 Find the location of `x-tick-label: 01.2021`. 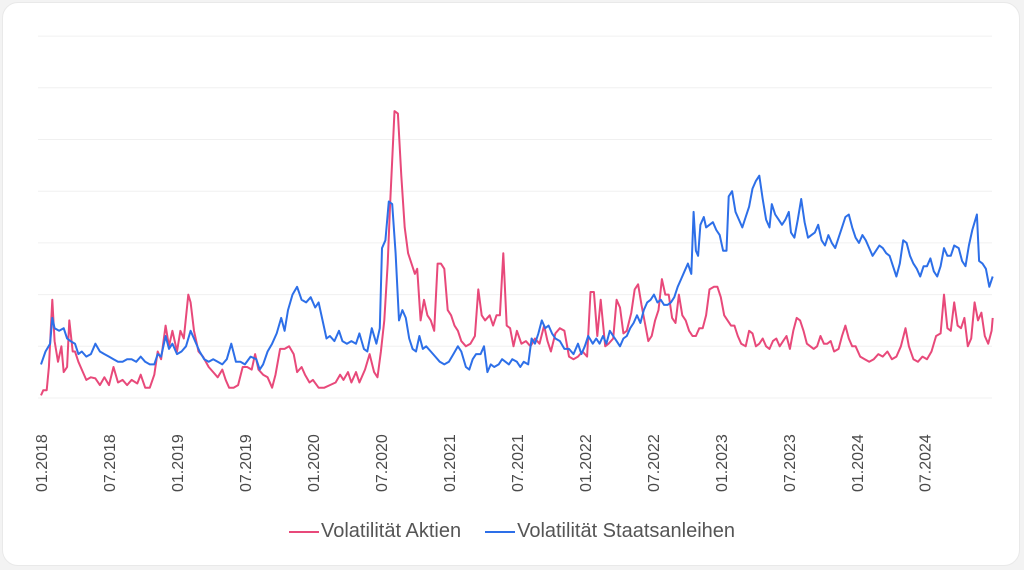

x-tick-label: 01.2021 is located at coordinates (450, 463).